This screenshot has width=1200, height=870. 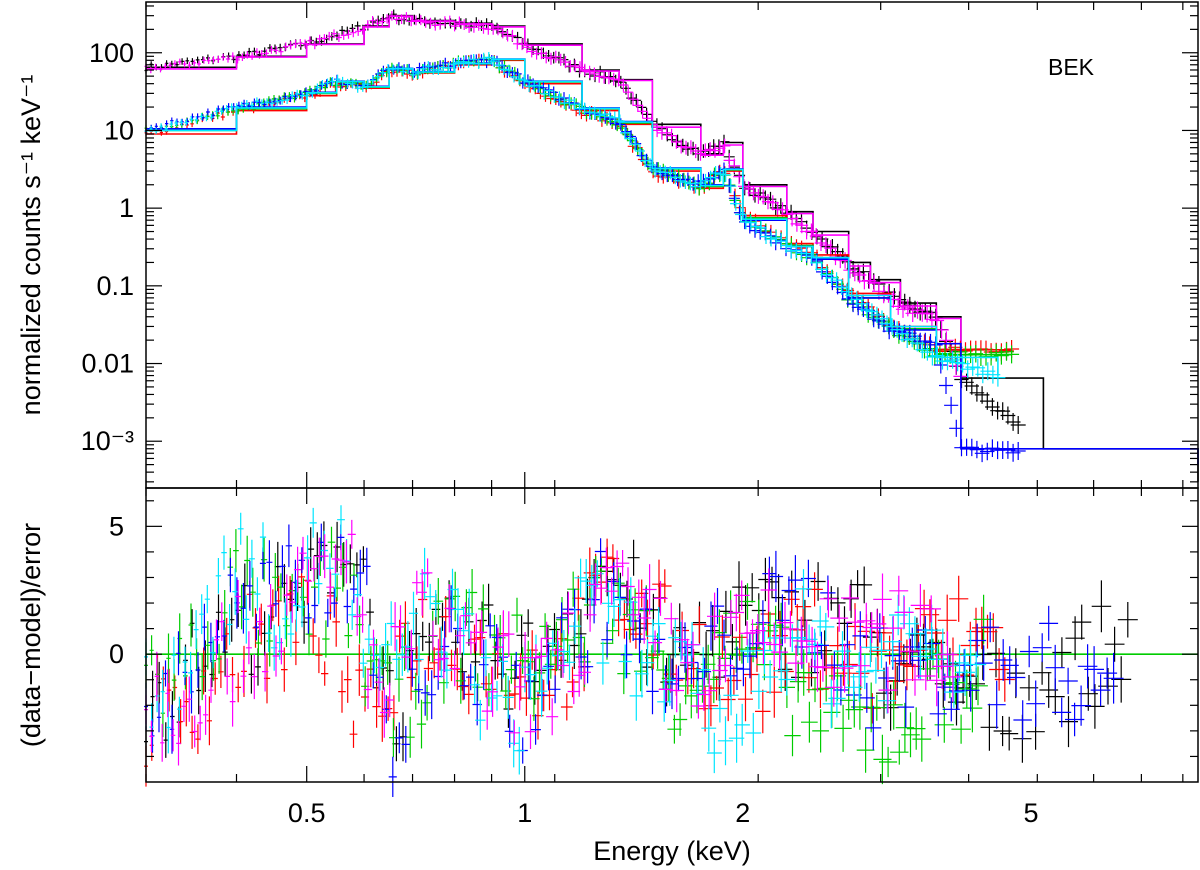 I want to click on x-tick-label: 0.5, so click(x=307, y=813).